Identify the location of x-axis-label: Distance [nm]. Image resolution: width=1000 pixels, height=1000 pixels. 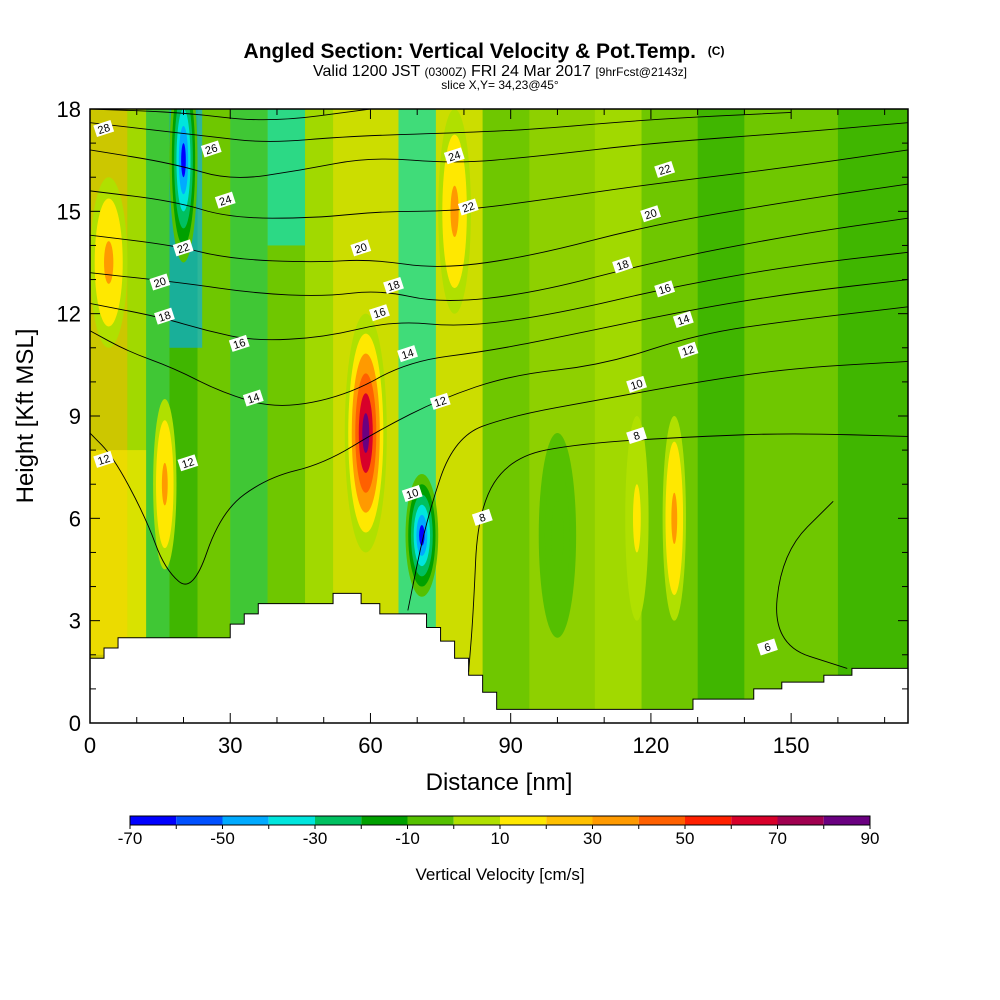
(499, 782).